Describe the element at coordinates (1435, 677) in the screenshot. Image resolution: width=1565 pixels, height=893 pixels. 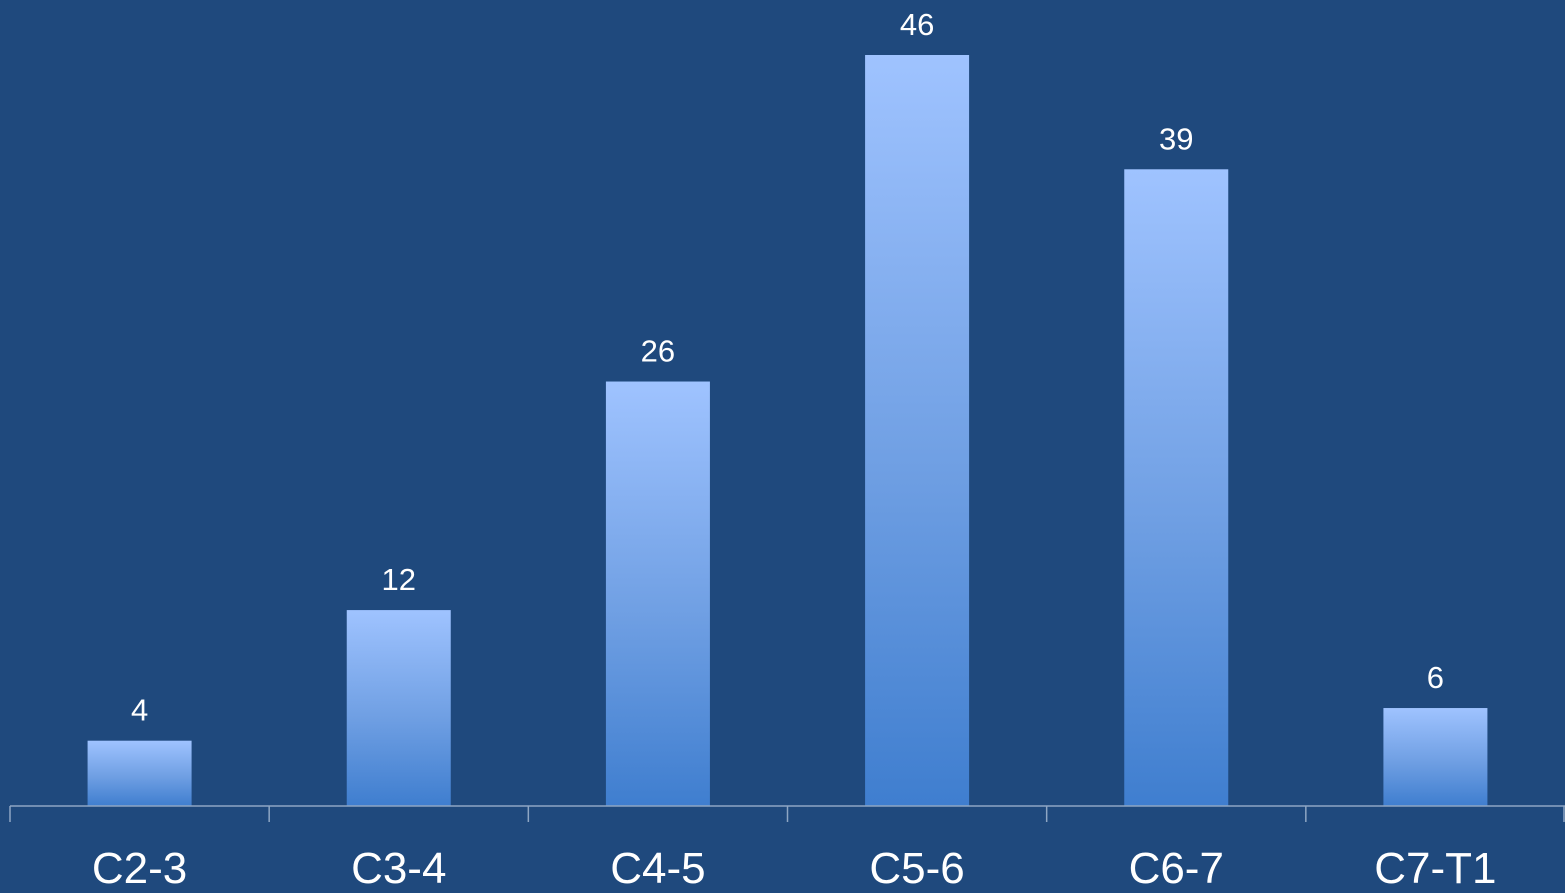
I see `value-label: 6` at that location.